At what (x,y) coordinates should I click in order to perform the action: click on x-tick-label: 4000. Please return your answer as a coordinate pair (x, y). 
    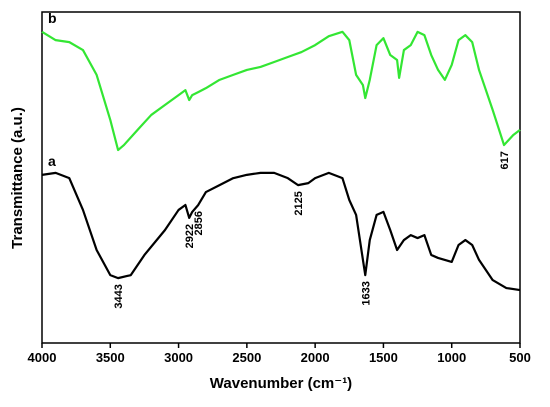
    Looking at the image, I should click on (42, 357).